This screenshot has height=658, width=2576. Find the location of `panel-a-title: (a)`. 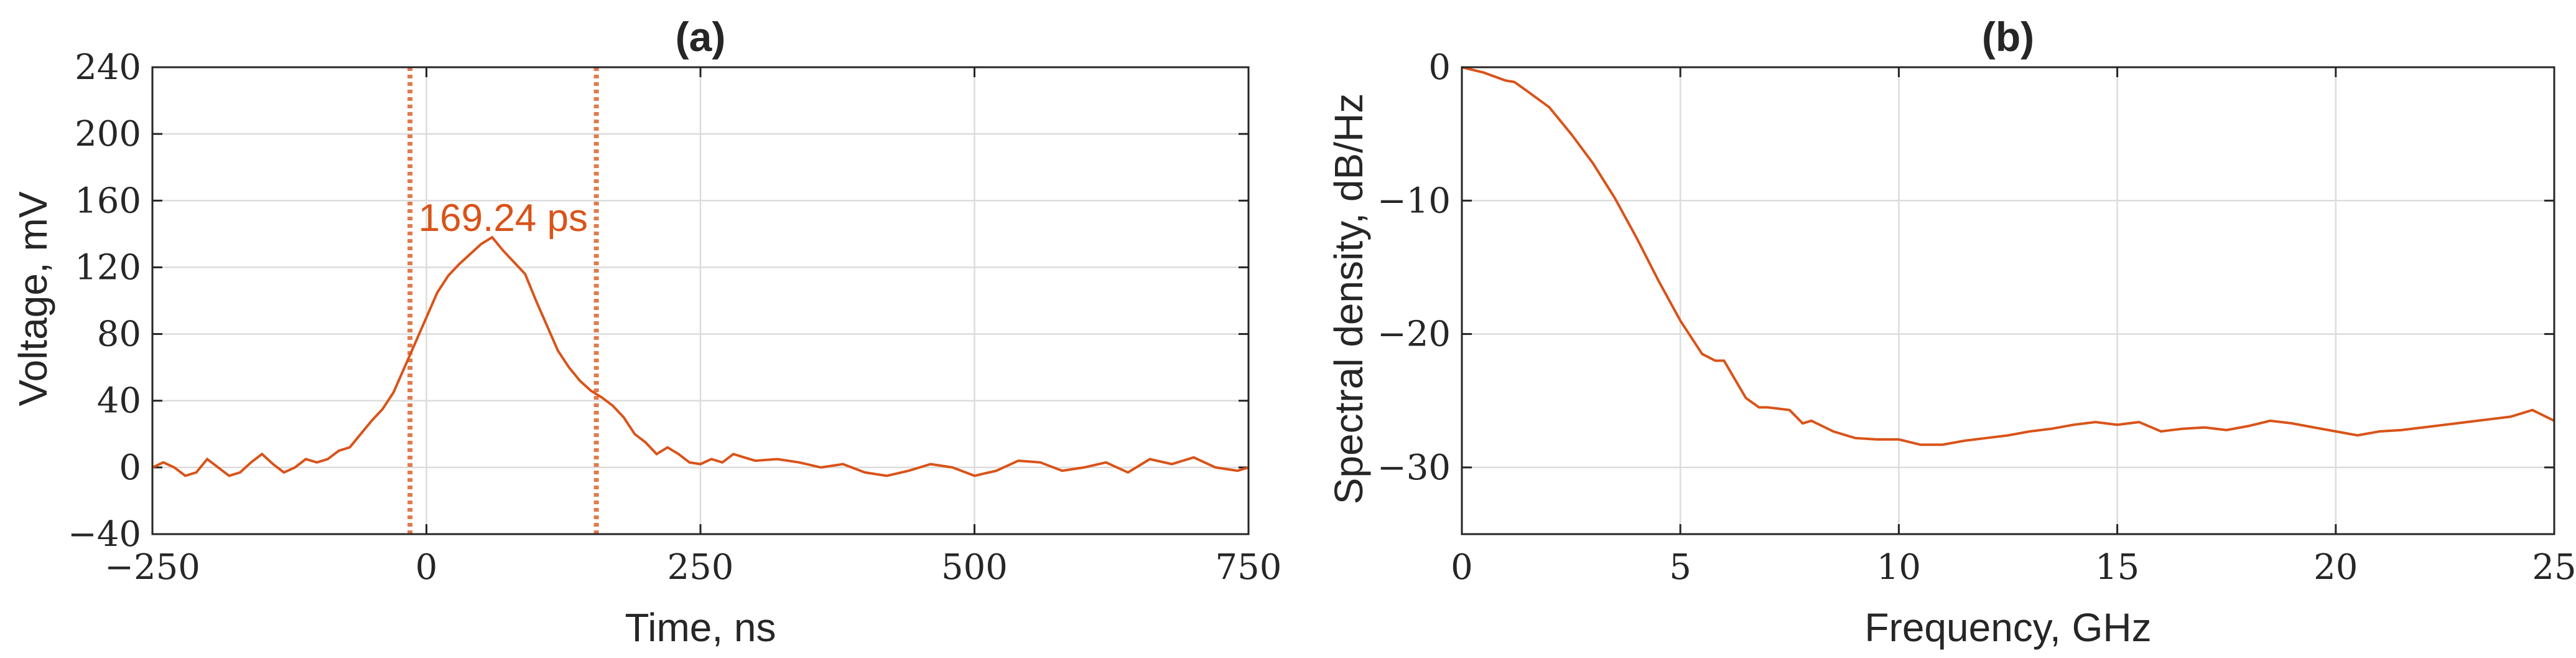

panel-a-title: (a) is located at coordinates (701, 37).